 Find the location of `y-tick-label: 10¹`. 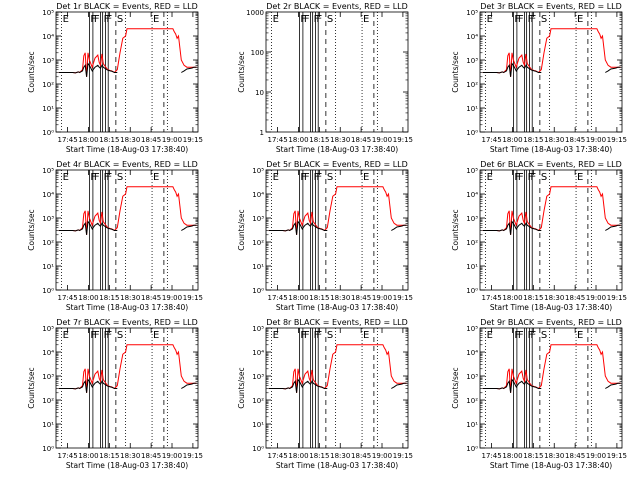

y-tick-label: 10¹ is located at coordinates (258, 267).